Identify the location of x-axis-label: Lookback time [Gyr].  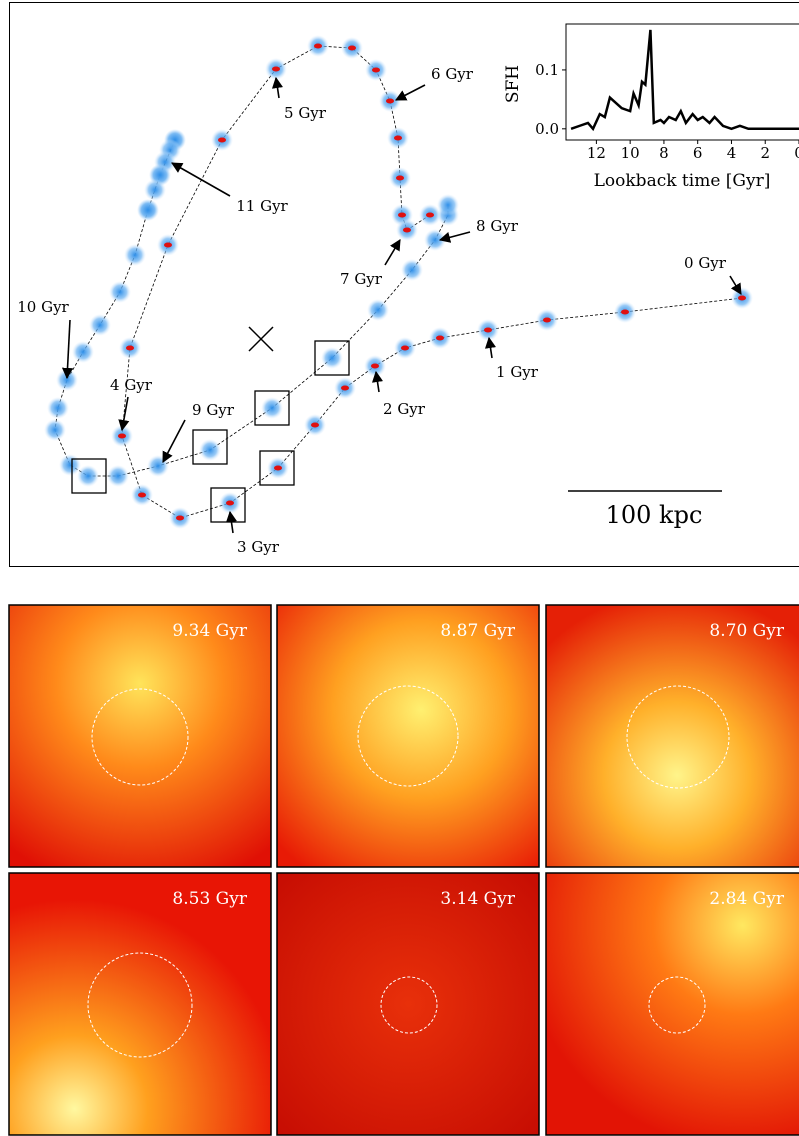
(682, 181).